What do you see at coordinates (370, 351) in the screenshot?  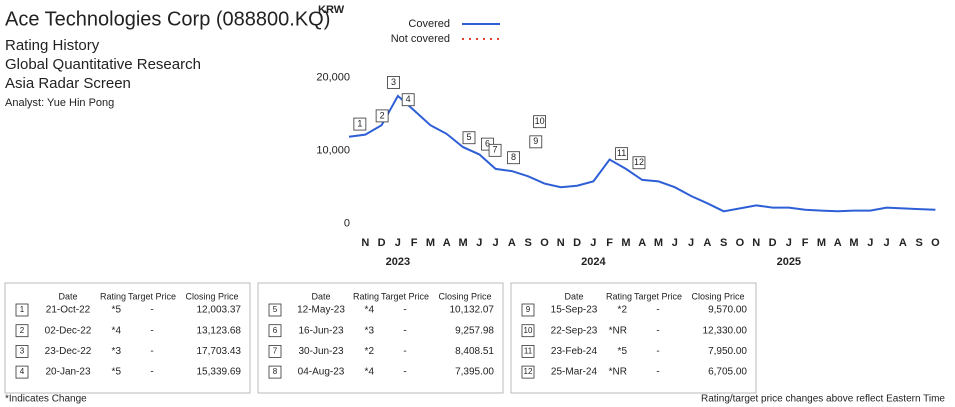 I see `rating-cell: *2` at bounding box center [370, 351].